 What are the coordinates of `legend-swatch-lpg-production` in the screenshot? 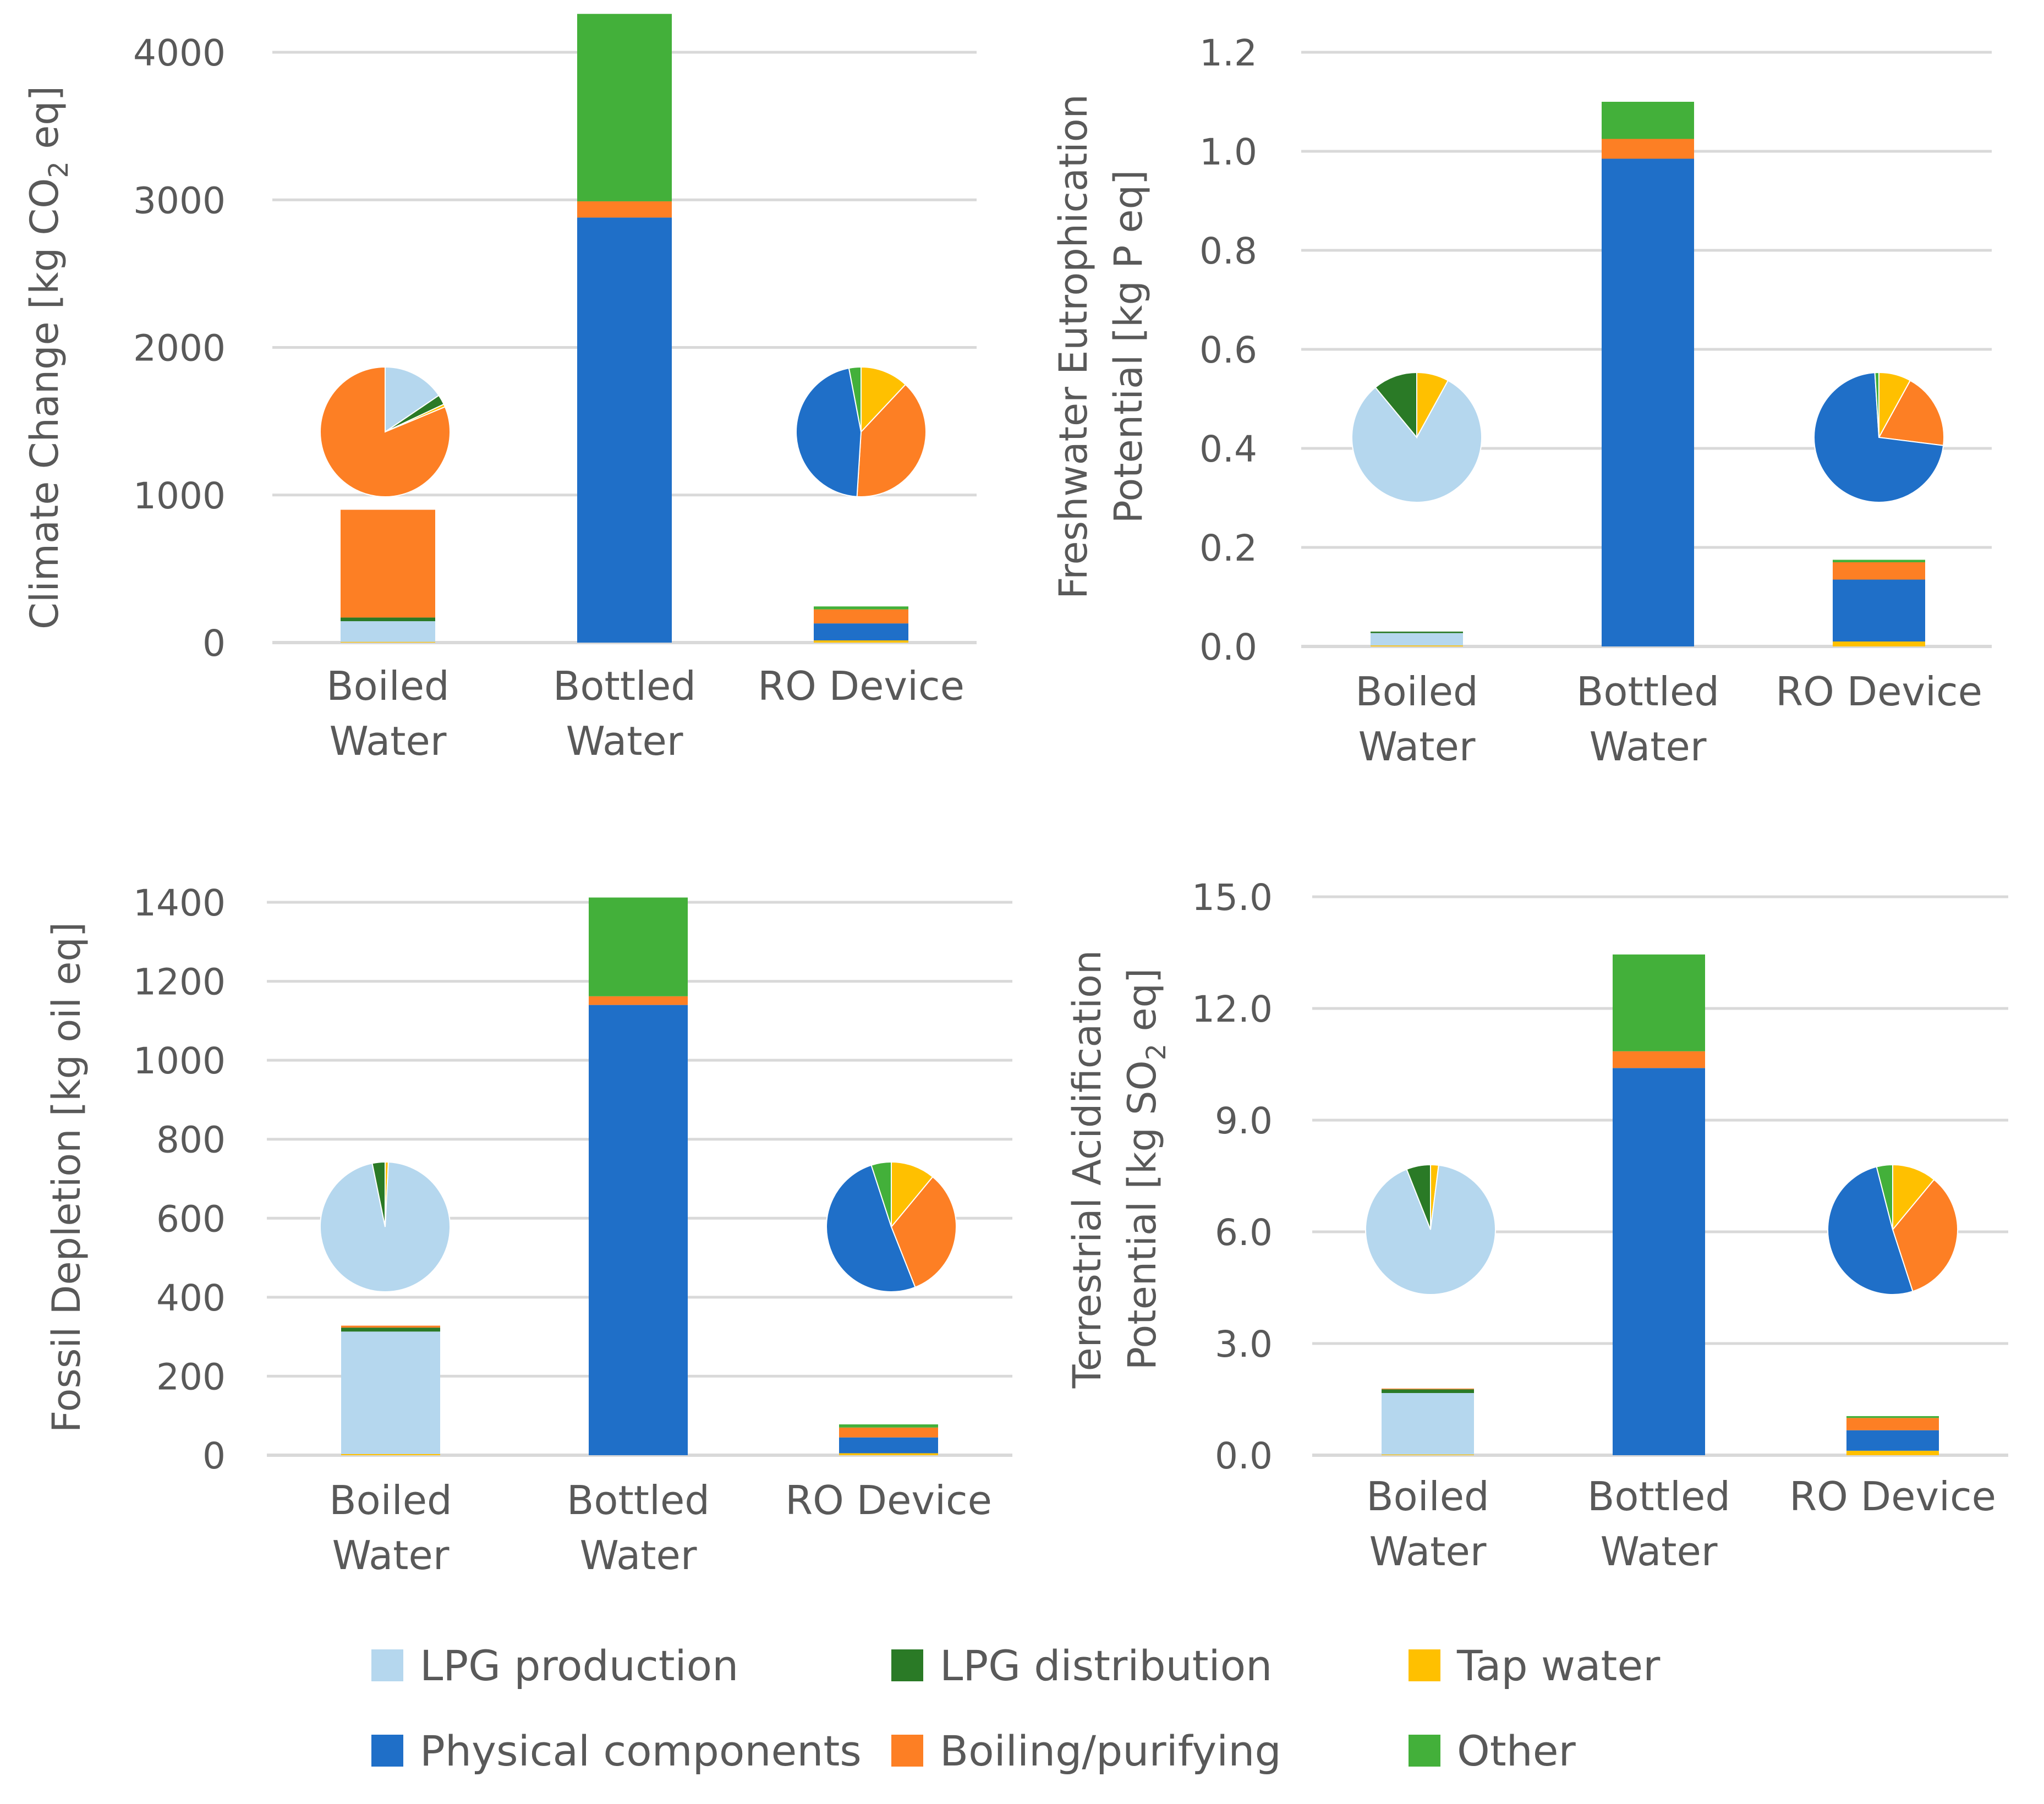 It's located at (387, 1665).